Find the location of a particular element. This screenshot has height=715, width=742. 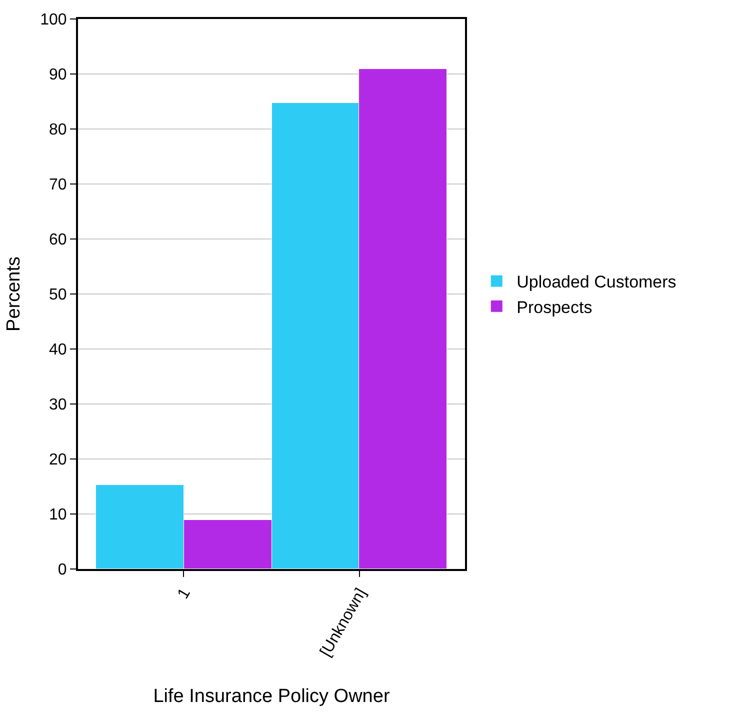

y-axis-title: Percents is located at coordinates (13, 294).